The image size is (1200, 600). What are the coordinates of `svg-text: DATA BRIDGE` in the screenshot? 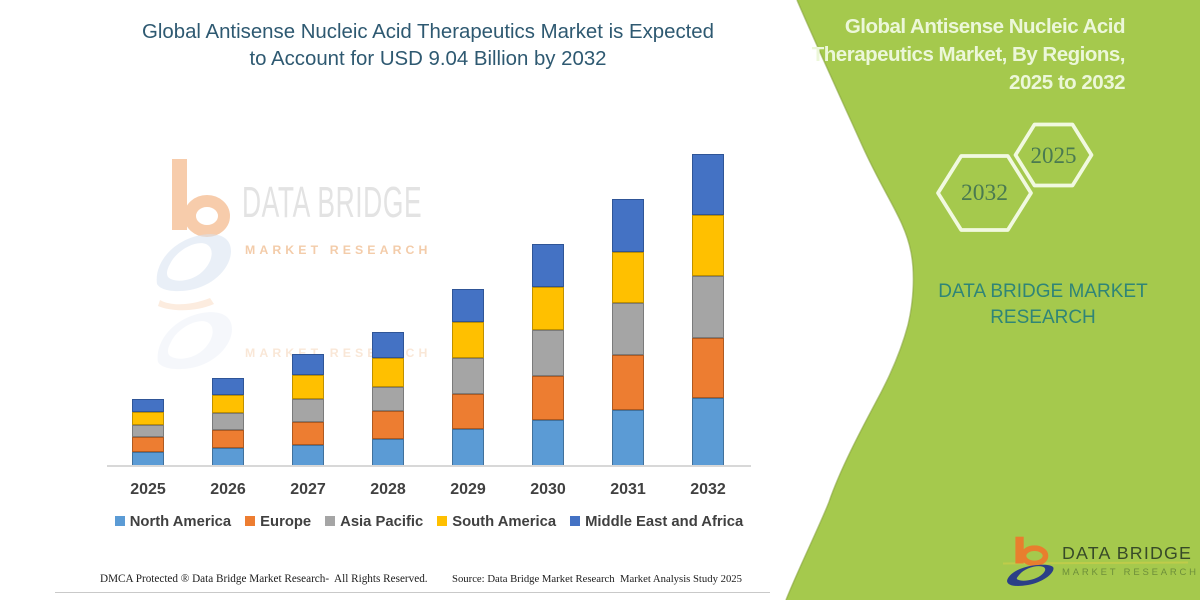 It's located at (1127, 553).